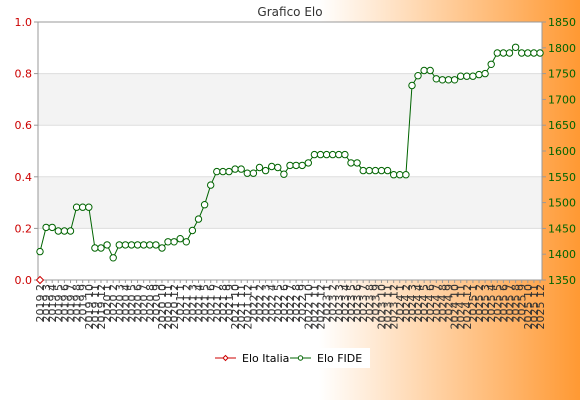  I want to click on x-tick-label: 2021 1, so click(180, 303).